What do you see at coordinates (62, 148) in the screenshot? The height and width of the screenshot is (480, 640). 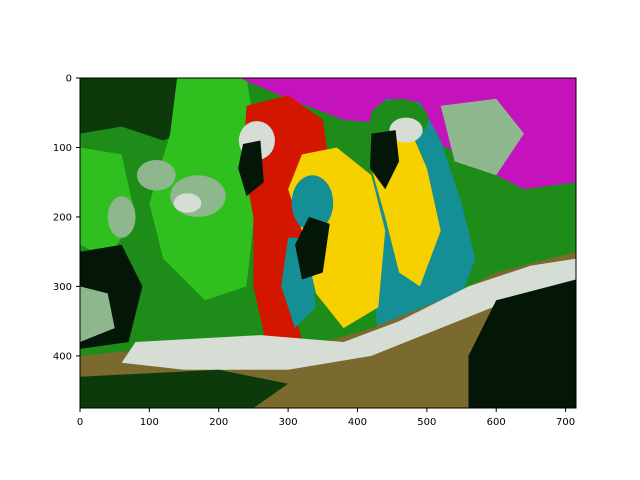 I see `y-tick-label: 100` at bounding box center [62, 148].